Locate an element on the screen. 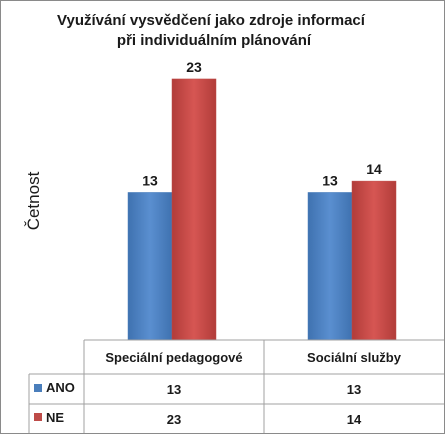 This screenshot has width=445, height=434. legend-key-ne is located at coordinates (38, 417).